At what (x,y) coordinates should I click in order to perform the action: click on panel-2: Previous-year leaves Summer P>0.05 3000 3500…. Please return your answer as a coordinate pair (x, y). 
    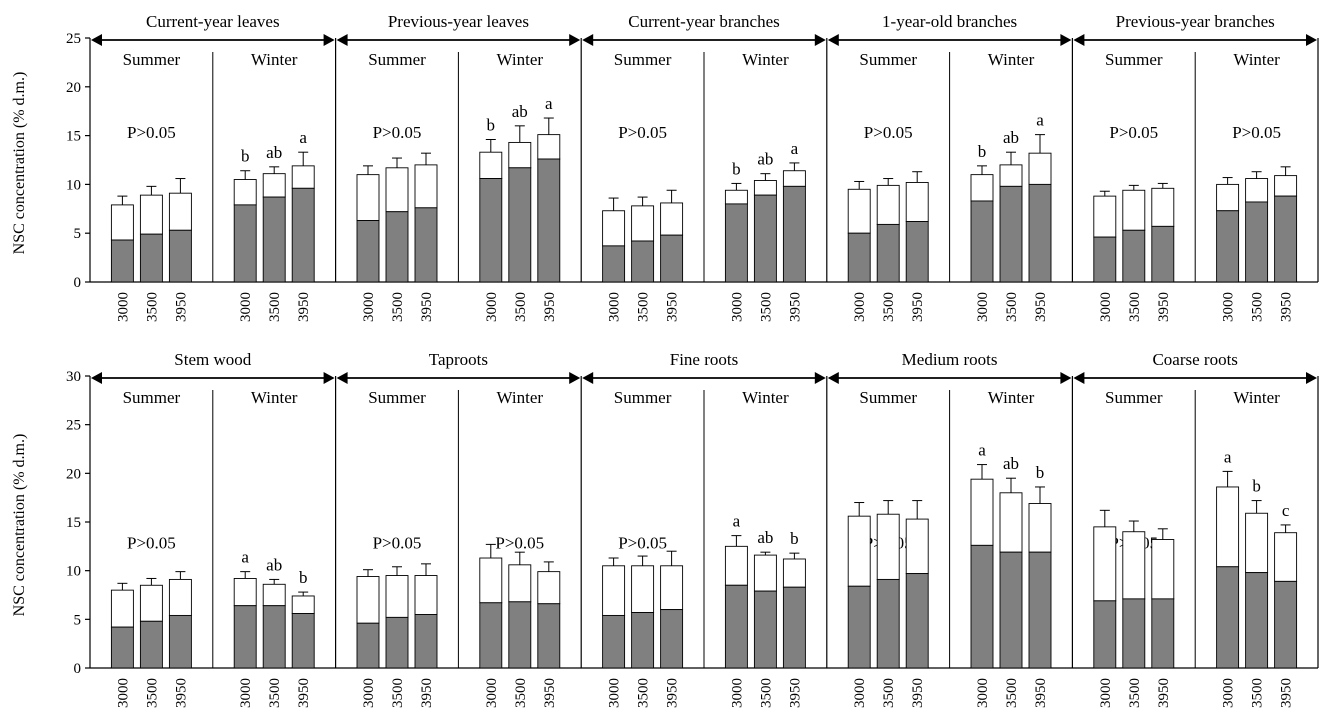
    Looking at the image, I should click on (459, 167).